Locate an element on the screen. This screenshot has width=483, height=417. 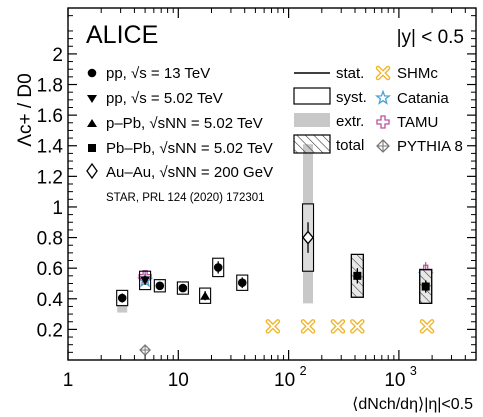
legend-label-syst: syst. is located at coordinates (351, 97).